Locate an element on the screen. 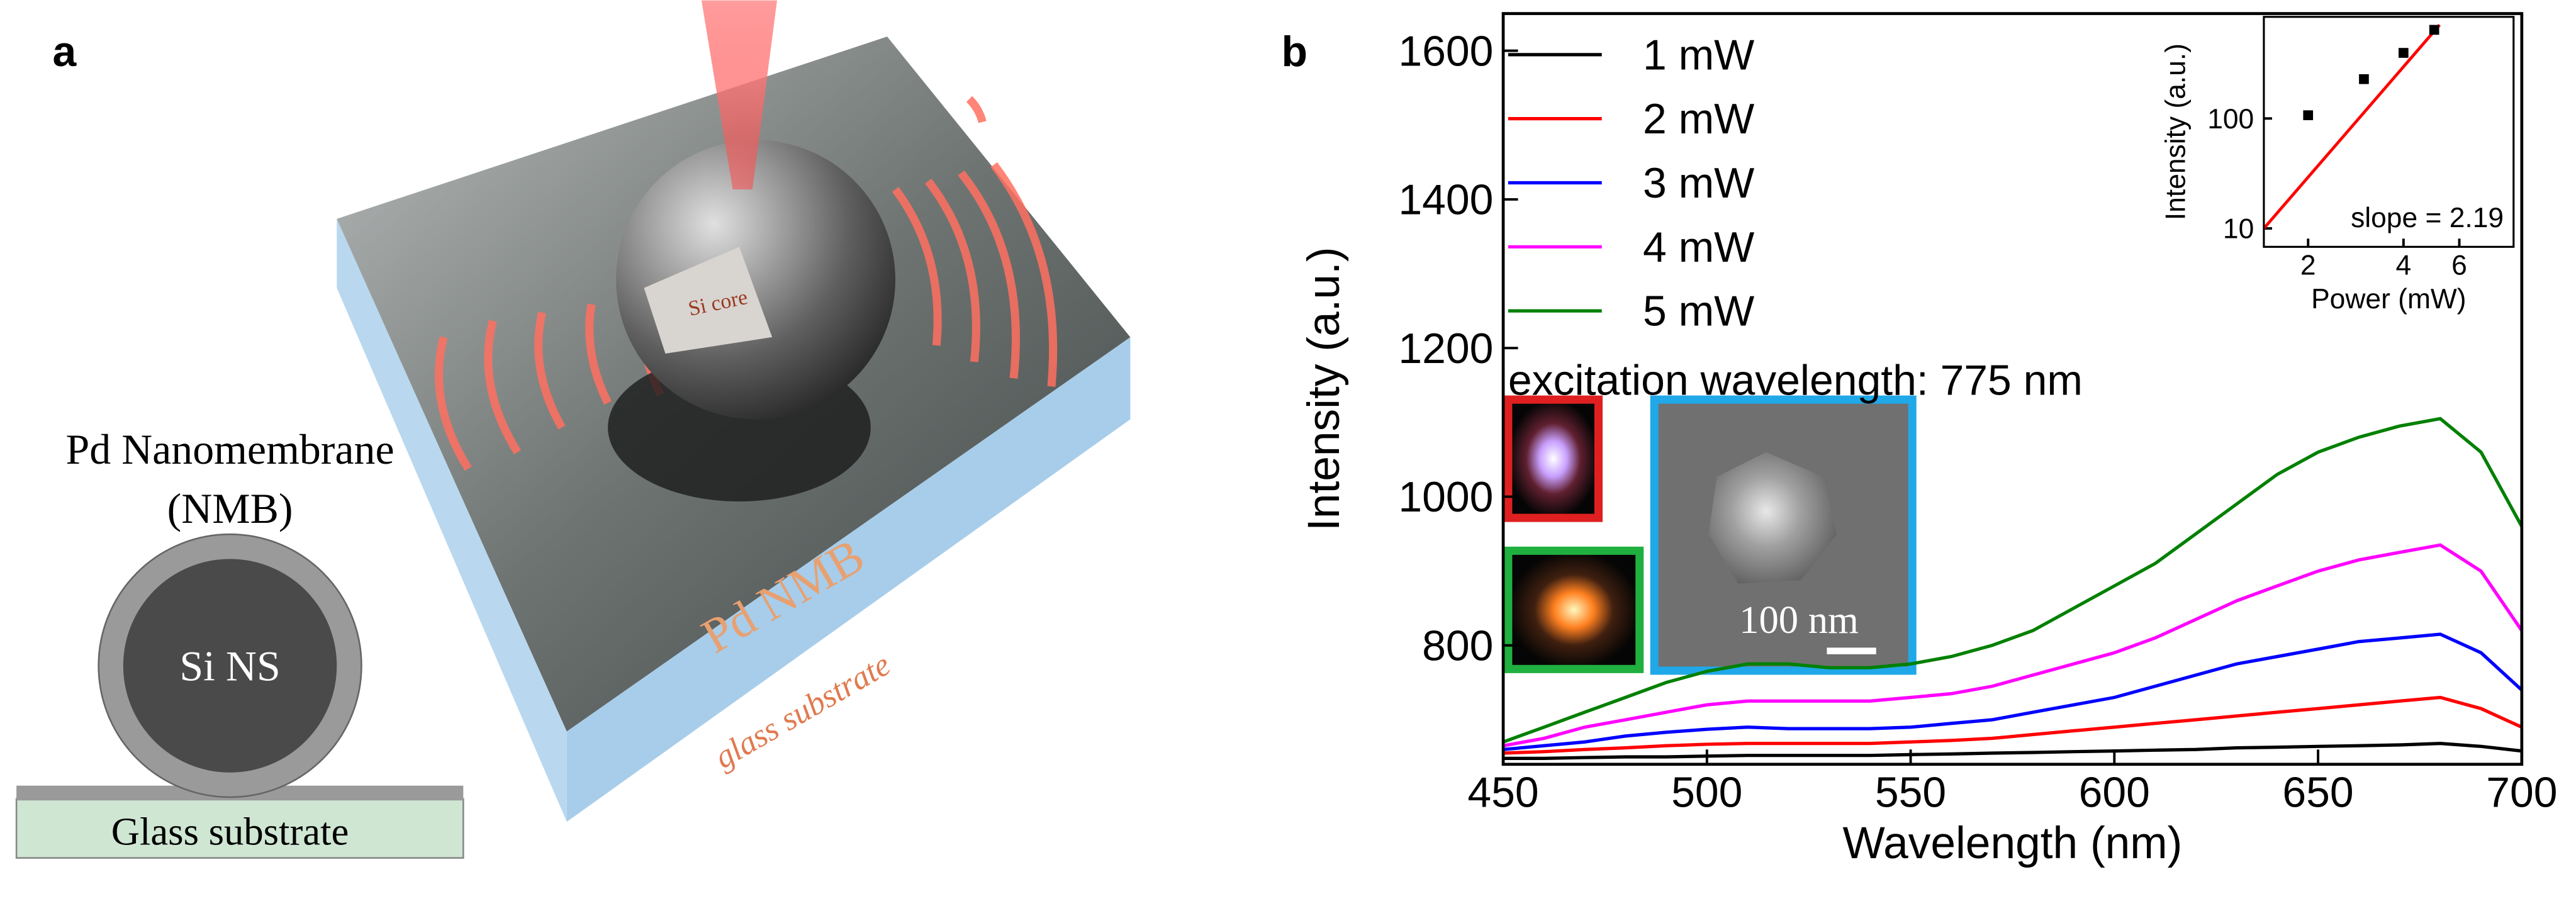 This screenshot has height=906, width=2576. x-tick-label: 550 is located at coordinates (1910, 793).